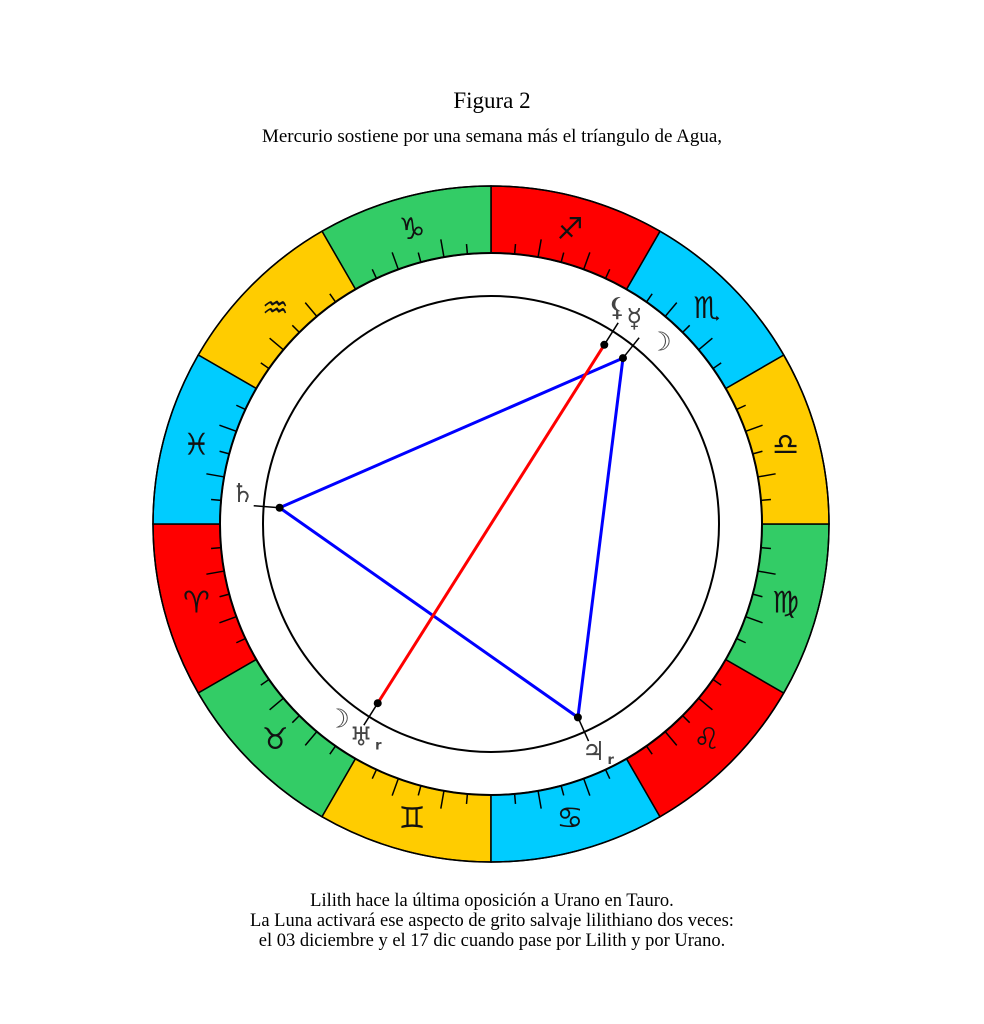  Describe the element at coordinates (600, 537) in the screenshot. I see `aspect-line-mercury-jupiter` at that location.